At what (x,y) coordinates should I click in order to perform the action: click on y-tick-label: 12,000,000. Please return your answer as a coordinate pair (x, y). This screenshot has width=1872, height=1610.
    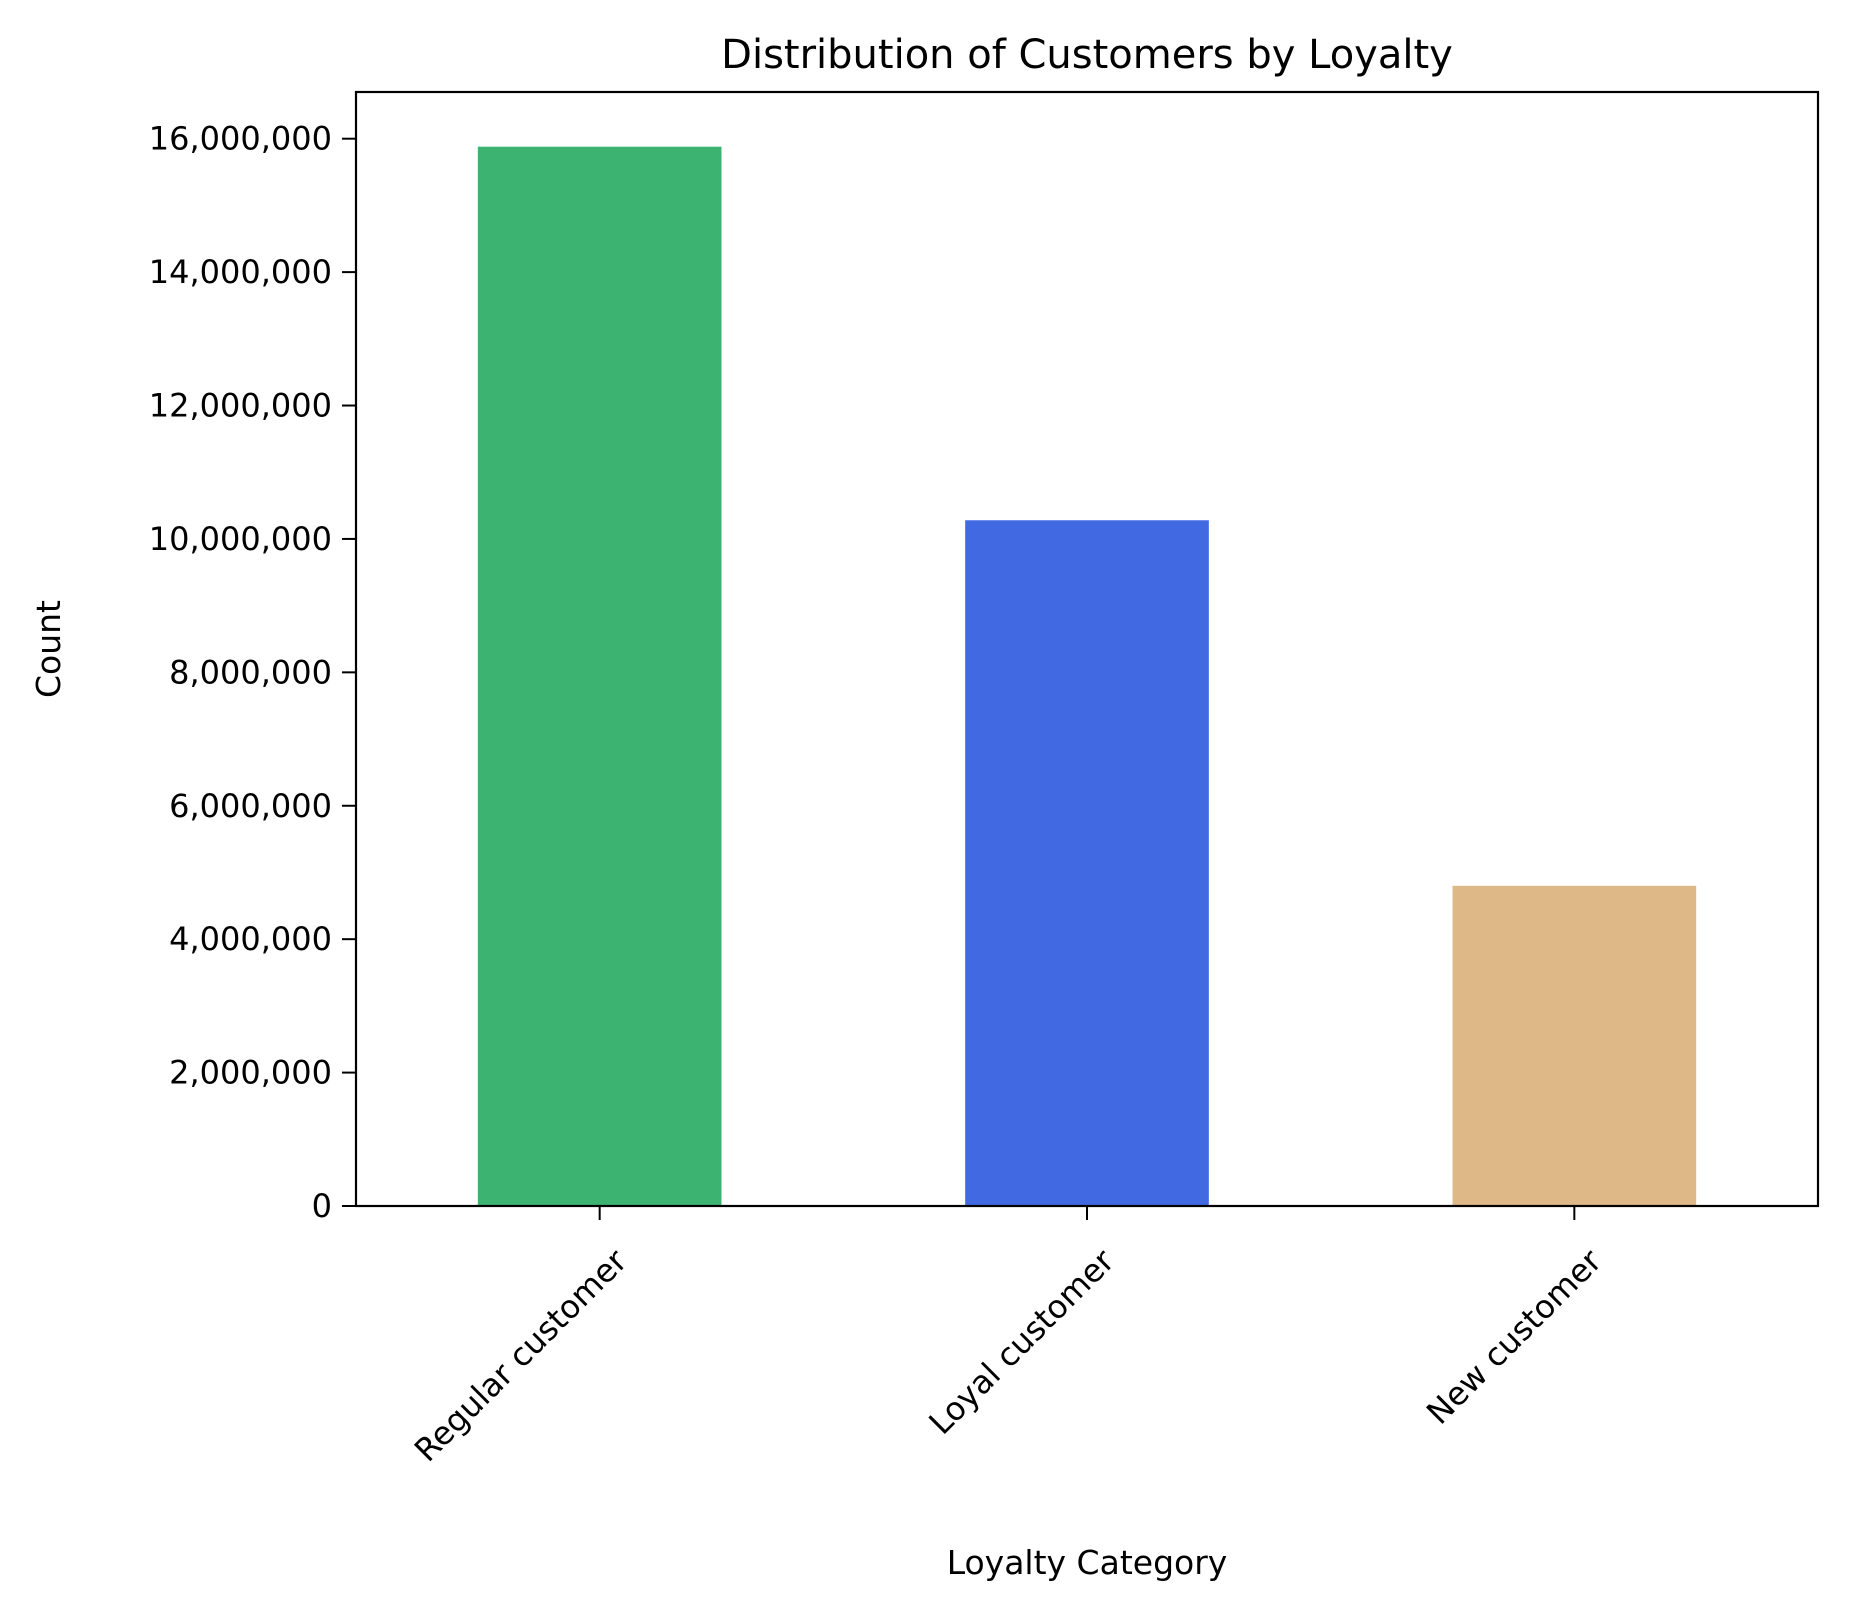
    Looking at the image, I should click on (240, 406).